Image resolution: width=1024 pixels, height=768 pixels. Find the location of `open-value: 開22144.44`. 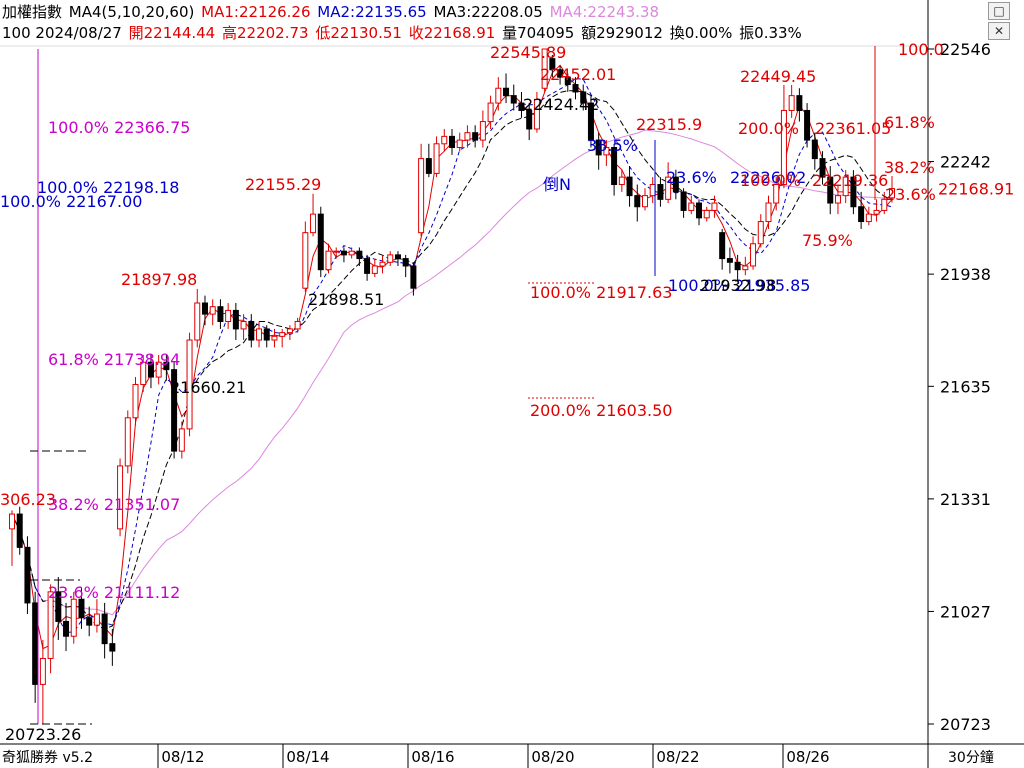

open-value: 開22144.44 is located at coordinates (172, 33).